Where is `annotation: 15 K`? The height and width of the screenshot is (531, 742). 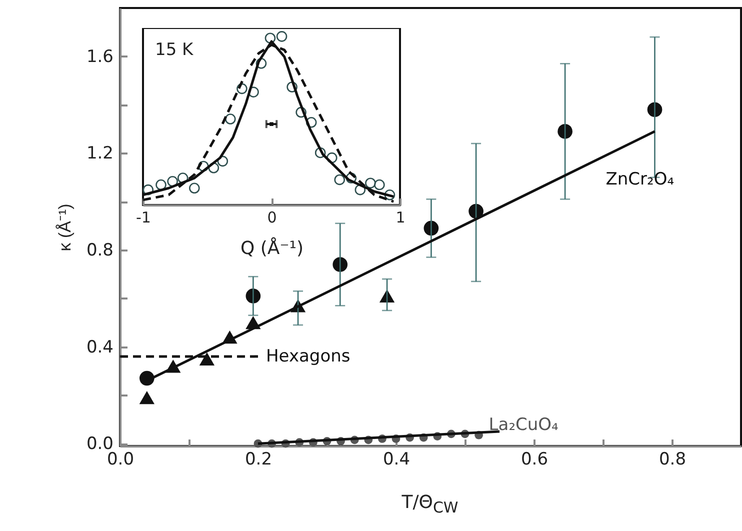 annotation: 15 K is located at coordinates (174, 50).